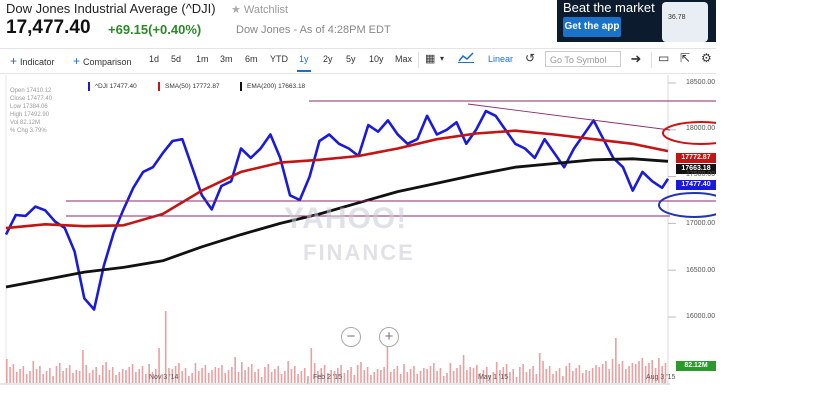  What do you see at coordinates (304, 71) in the screenshot?
I see `active-range-indicator` at bounding box center [304, 71].